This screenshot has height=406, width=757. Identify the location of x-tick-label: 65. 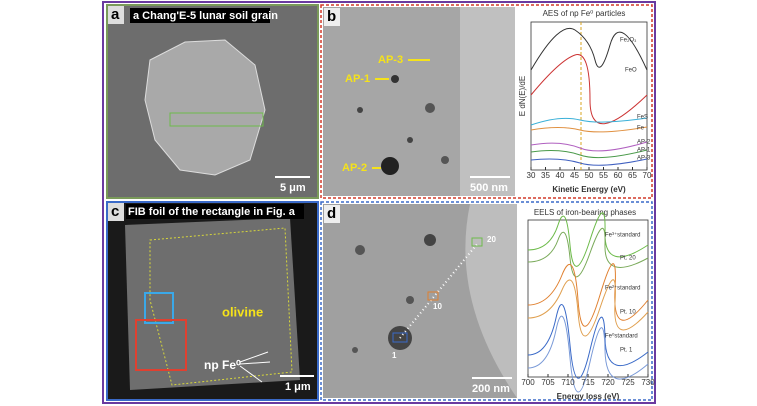
(632, 175).